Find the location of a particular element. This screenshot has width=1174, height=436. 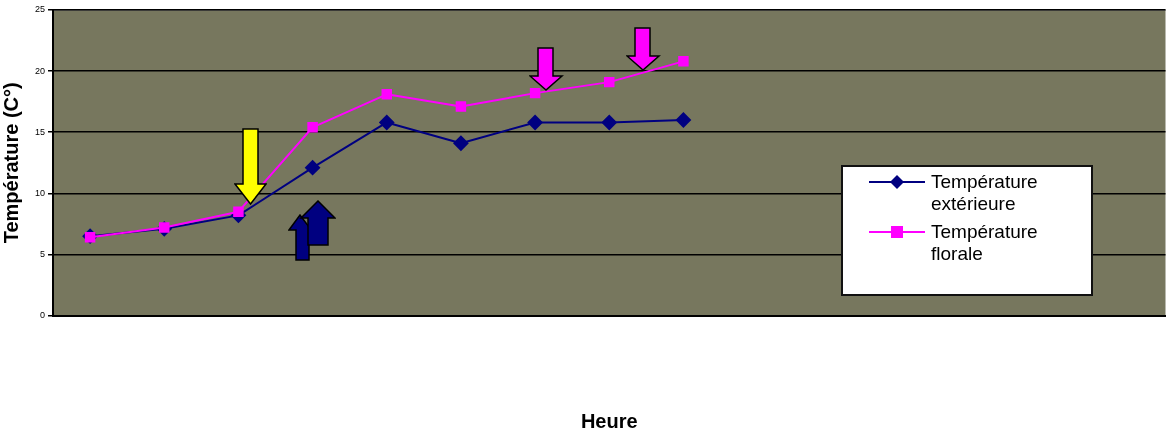

y-tick-label: 20 is located at coordinates (40, 70).